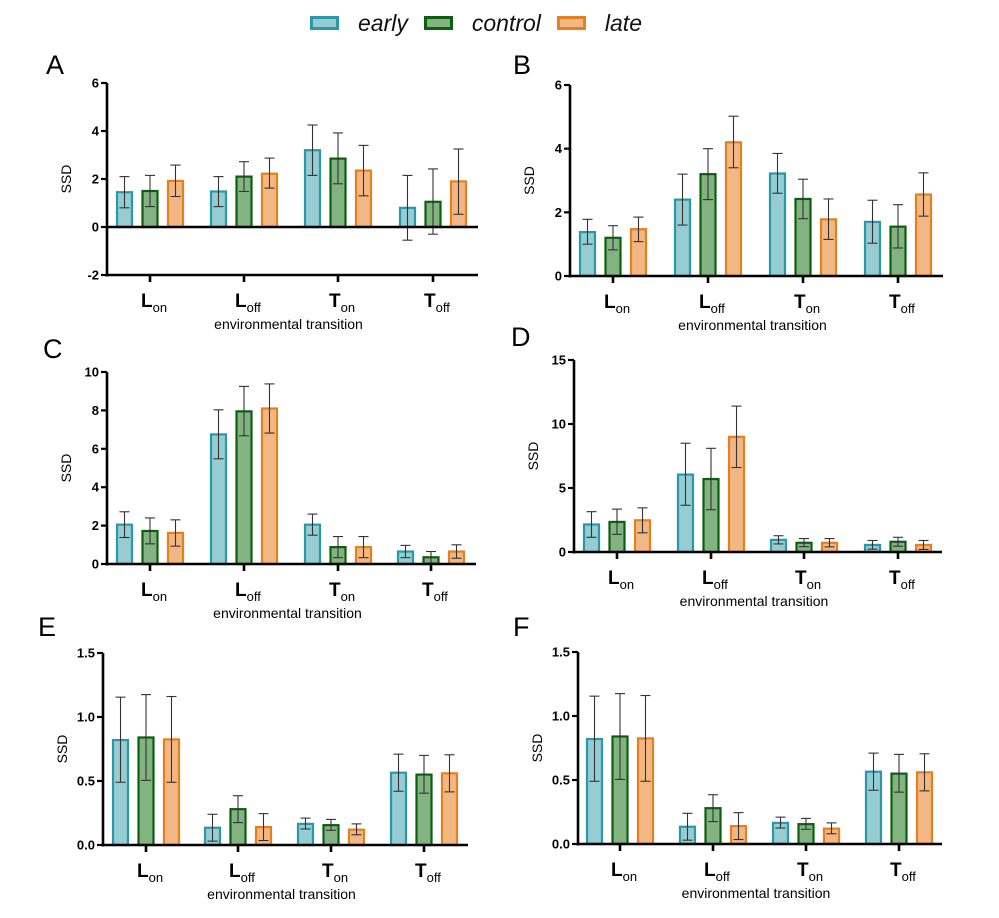 The width and height of the screenshot is (999, 918). What do you see at coordinates (383, 22) in the screenshot?
I see `legend-label-early: early` at bounding box center [383, 22].